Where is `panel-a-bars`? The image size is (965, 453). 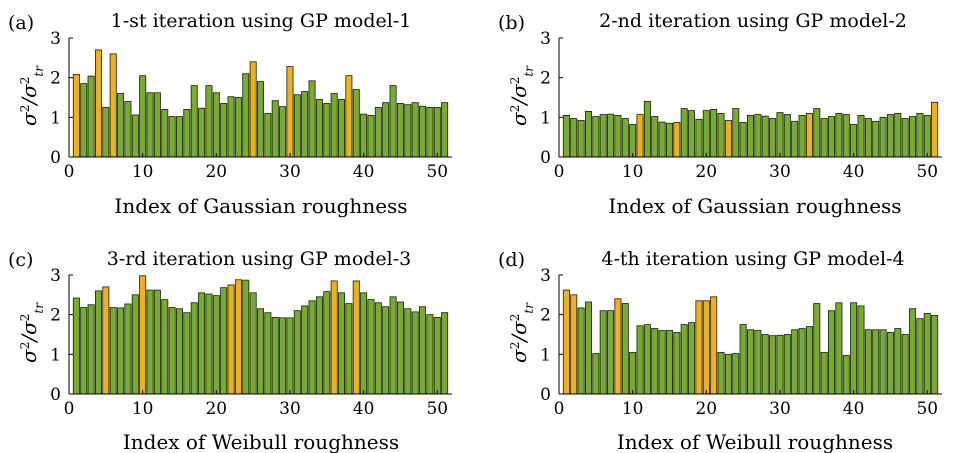 panel-a-bars is located at coordinates (260, 103).